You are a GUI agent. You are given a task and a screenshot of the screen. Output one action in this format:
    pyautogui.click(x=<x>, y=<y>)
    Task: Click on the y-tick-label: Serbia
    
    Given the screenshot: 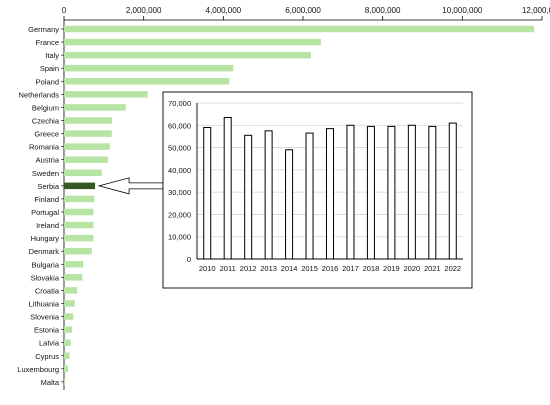 What is the action you would take?
    pyautogui.click(x=48, y=186)
    